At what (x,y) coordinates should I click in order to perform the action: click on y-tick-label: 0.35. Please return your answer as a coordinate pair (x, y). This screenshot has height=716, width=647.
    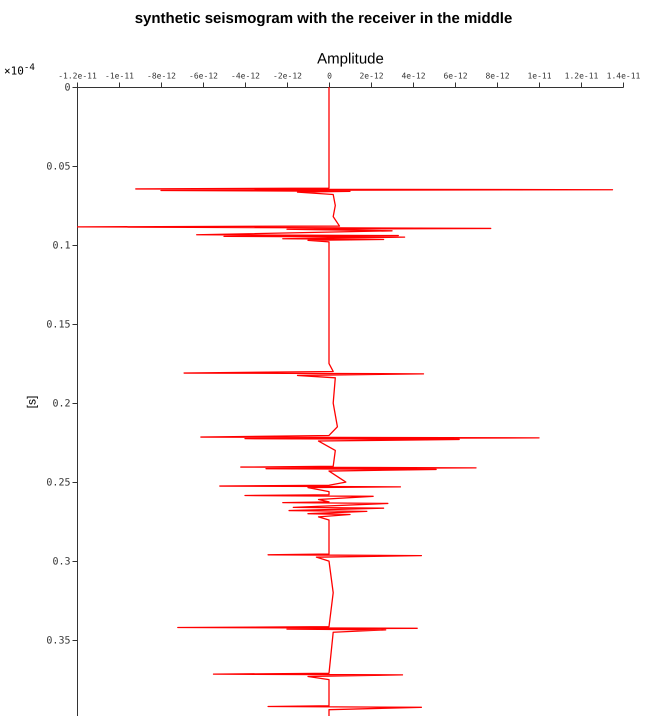
    Looking at the image, I should click on (58, 641).